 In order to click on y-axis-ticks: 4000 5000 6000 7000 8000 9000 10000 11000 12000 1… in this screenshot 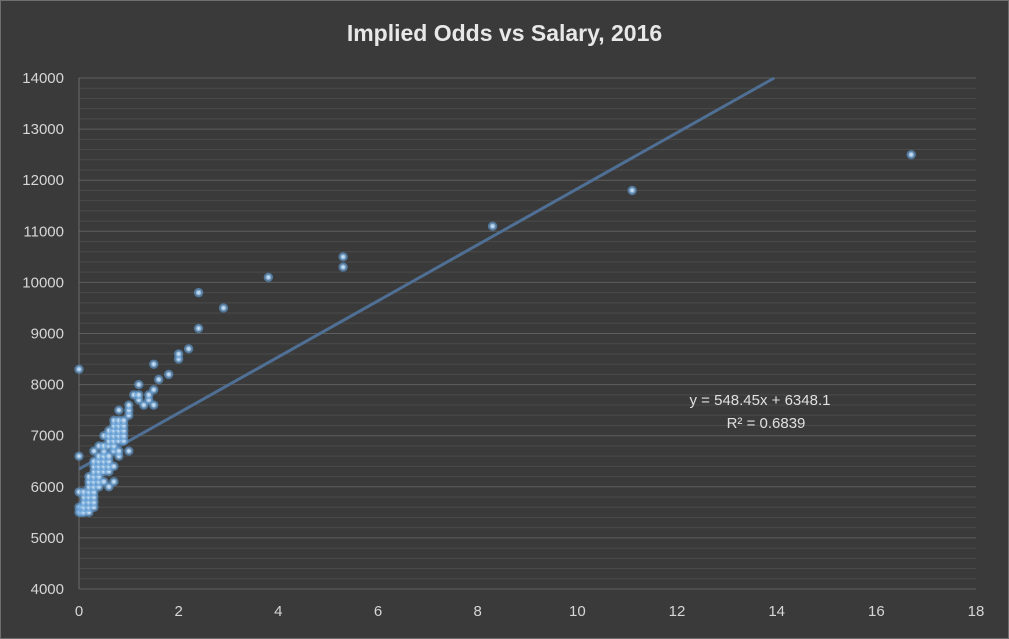, I will do `click(43, 334)`.